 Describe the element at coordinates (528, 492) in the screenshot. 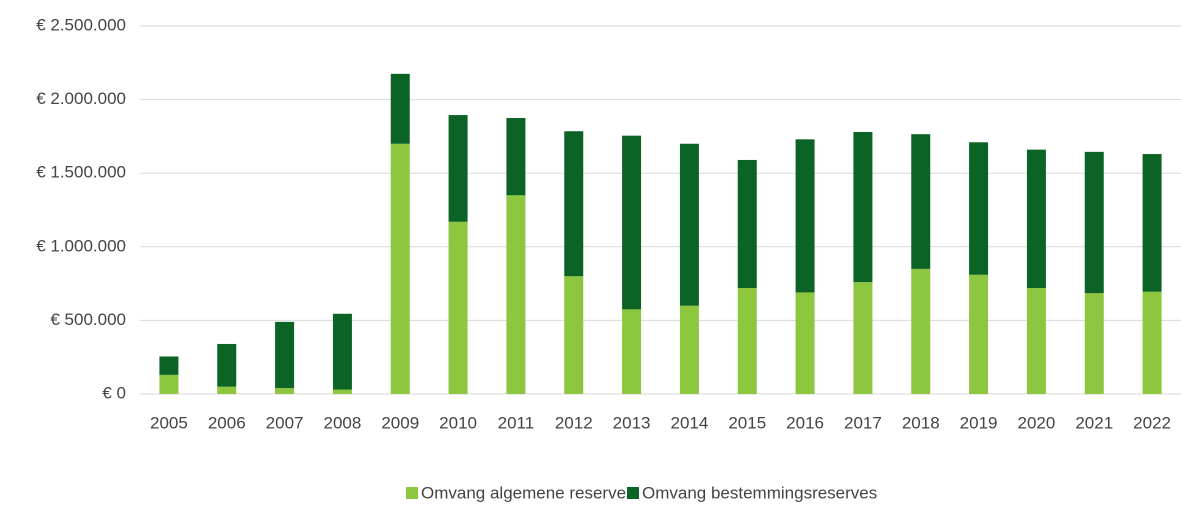

I see `legend-label: Omvang algemene reserves` at that location.